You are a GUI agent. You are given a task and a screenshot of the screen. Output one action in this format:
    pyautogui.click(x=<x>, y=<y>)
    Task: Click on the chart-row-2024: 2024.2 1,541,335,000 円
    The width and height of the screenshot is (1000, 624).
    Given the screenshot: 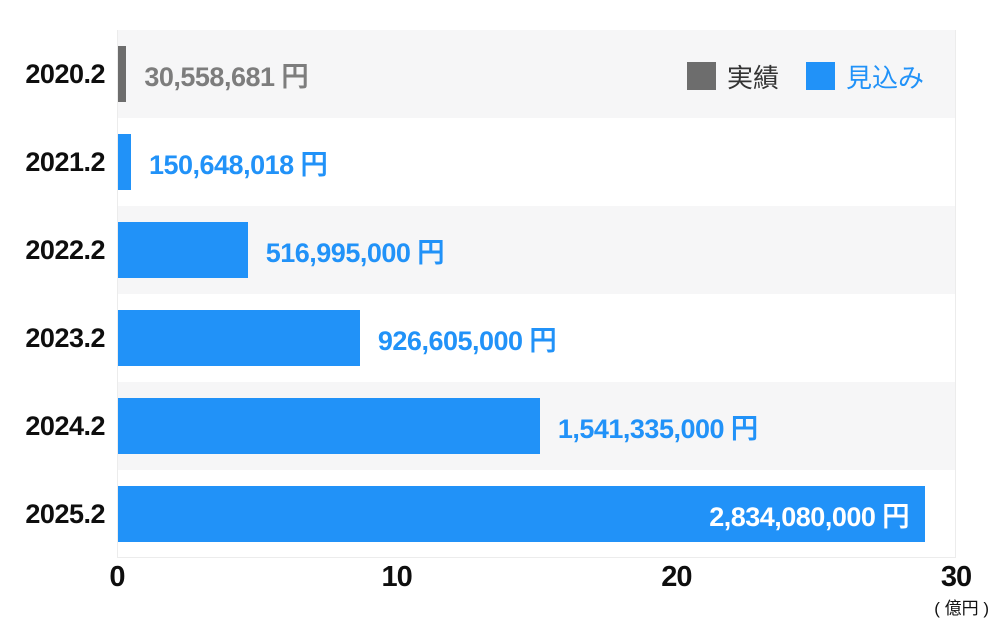 What is the action you would take?
    pyautogui.click(x=490, y=426)
    